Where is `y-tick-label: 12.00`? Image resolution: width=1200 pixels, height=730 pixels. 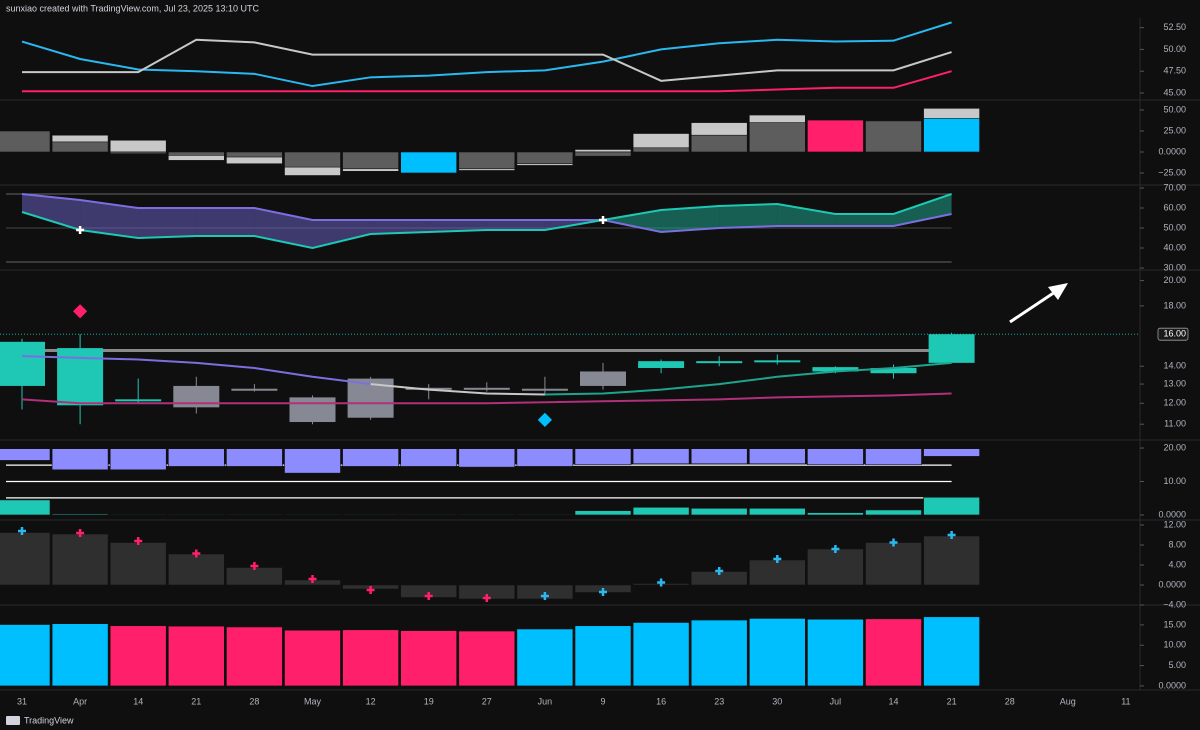 y-tick-label: 12.00 is located at coordinates (1174, 524).